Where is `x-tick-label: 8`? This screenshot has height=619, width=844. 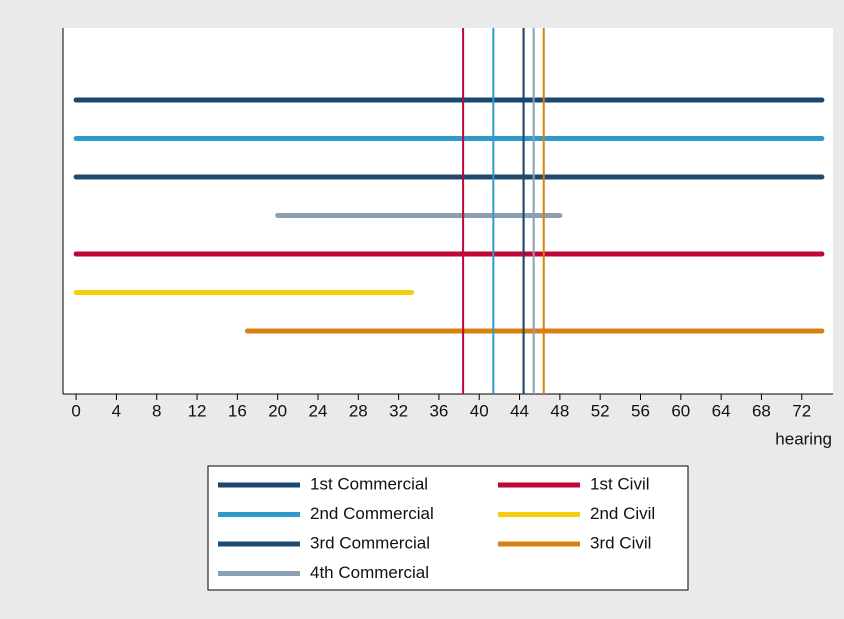 x-tick-label: 8 is located at coordinates (156, 410).